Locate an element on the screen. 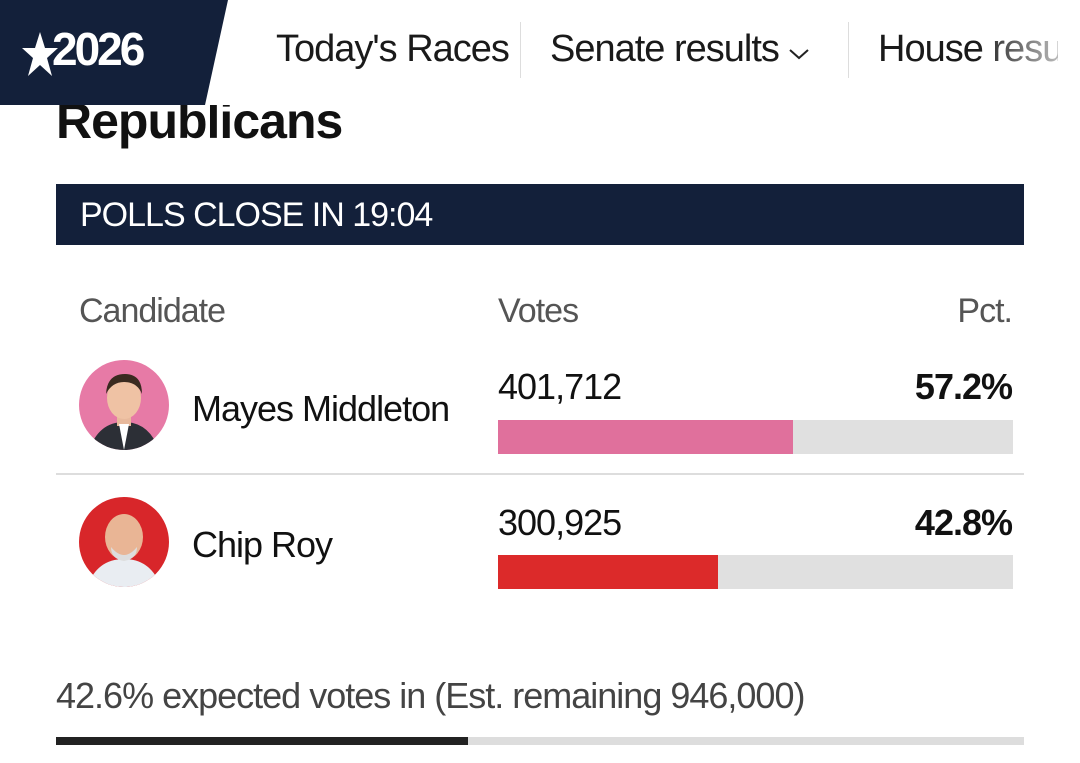  star-icon is located at coordinates (40, 54).